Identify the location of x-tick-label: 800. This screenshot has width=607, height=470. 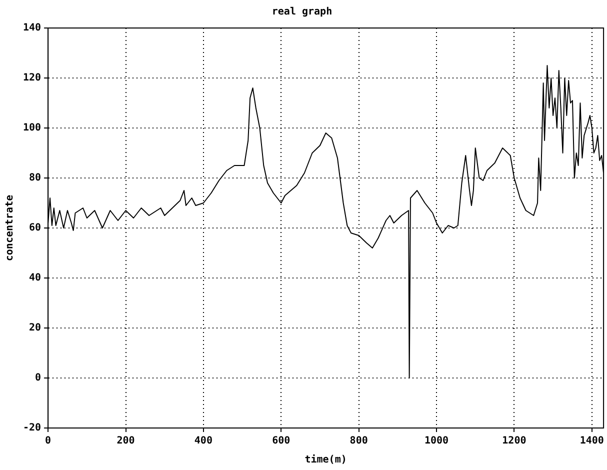
(359, 441).